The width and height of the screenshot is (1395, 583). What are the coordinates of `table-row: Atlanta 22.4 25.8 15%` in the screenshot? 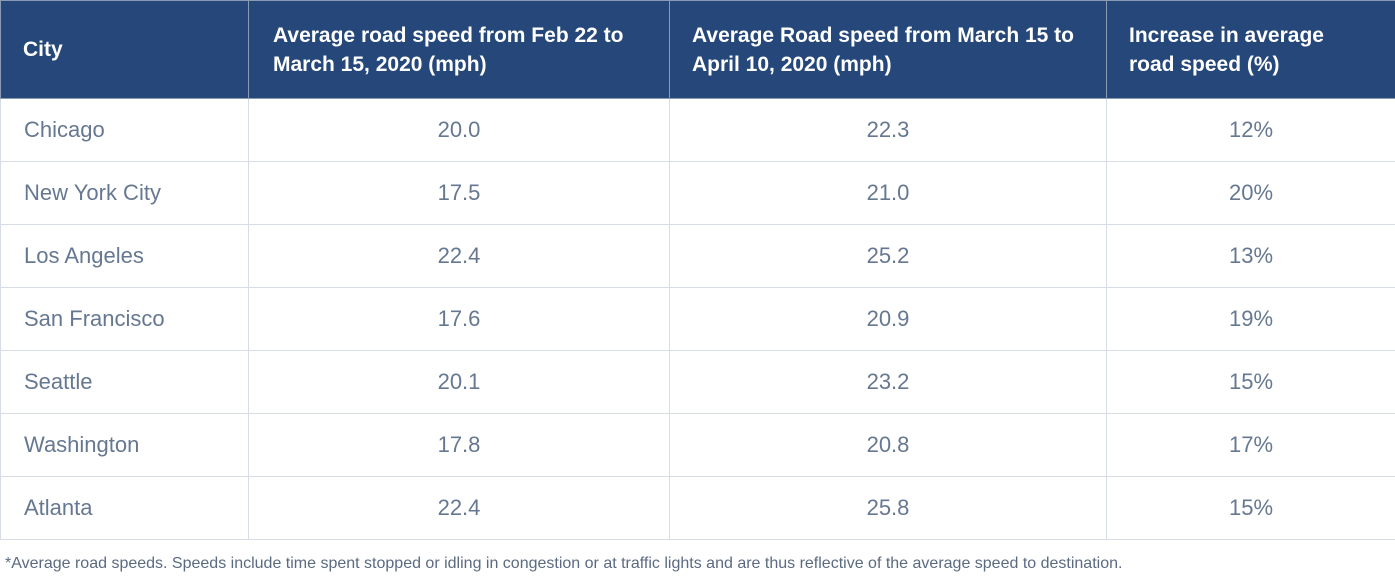 It's located at (697, 508).